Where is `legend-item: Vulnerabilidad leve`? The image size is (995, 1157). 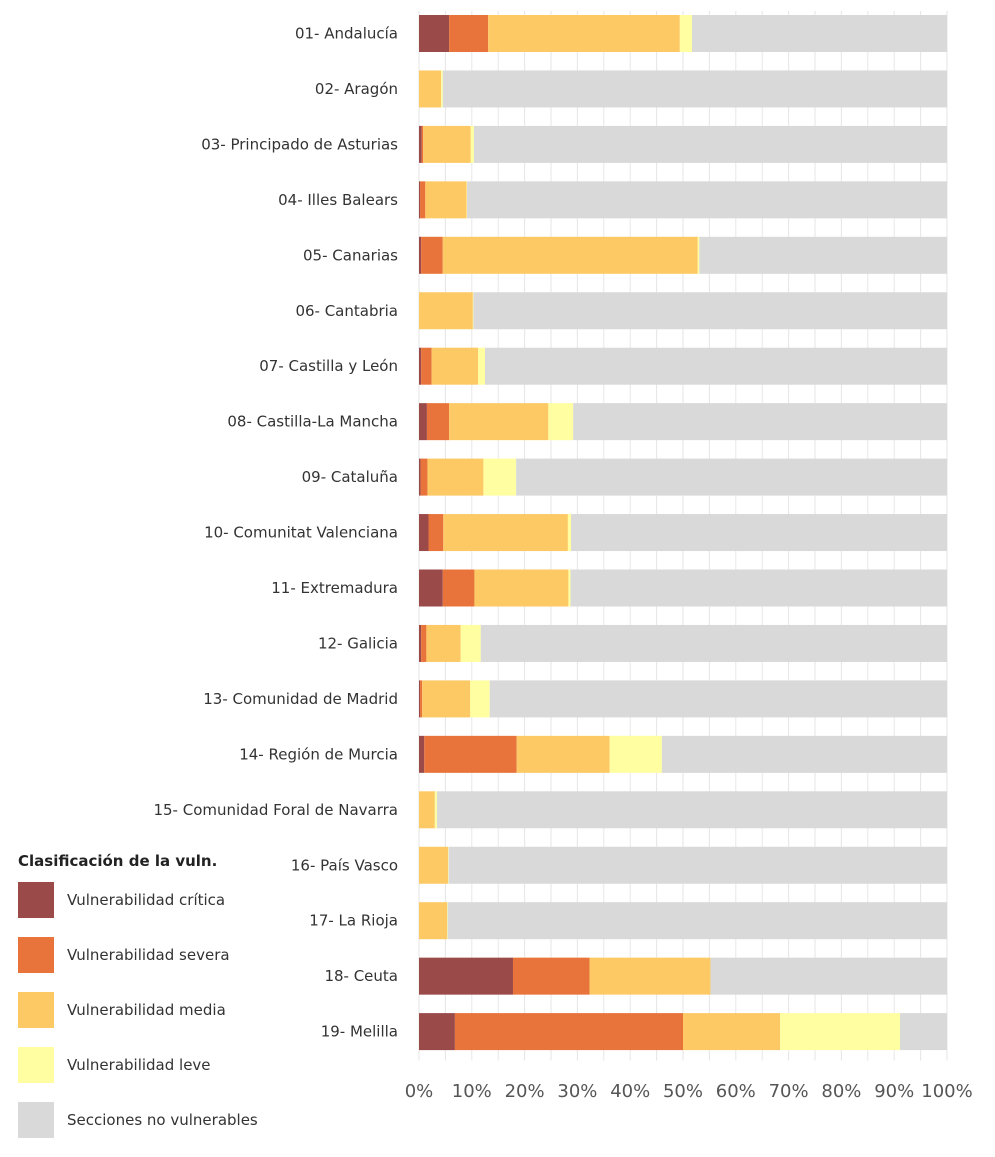 legend-item: Vulnerabilidad leve is located at coordinates (148, 1065).